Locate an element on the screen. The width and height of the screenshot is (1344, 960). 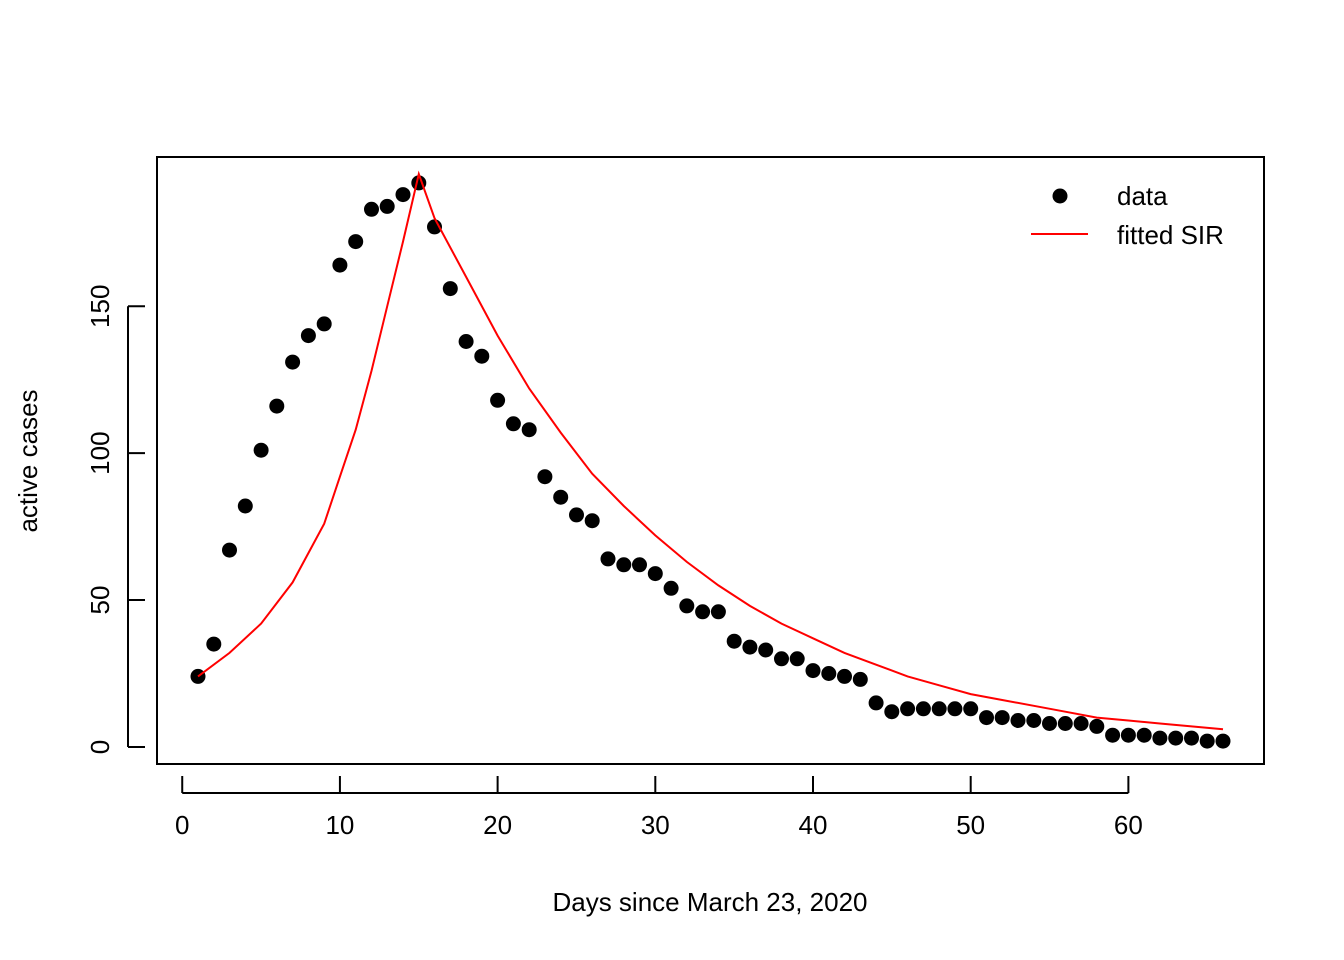
x-tick-label: 10 is located at coordinates (339, 825).